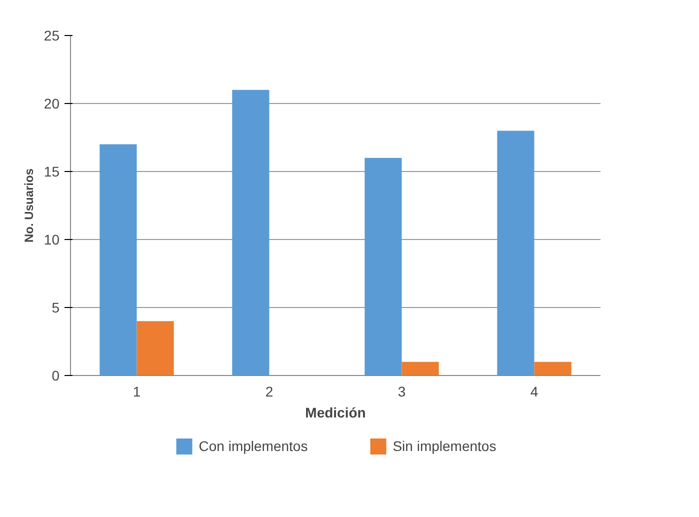 This screenshot has width=699, height=517. What do you see at coordinates (253, 446) in the screenshot?
I see `legend-label: Con implementos` at bounding box center [253, 446].